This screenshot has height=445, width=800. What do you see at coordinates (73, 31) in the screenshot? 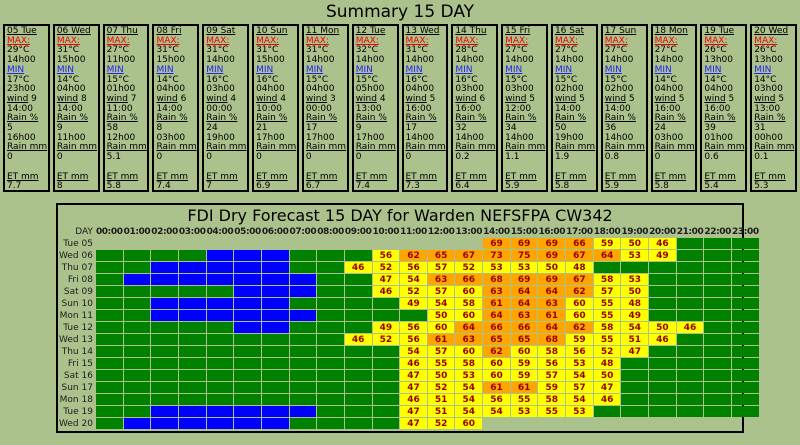
I see `day-link: 06 Wed` at bounding box center [73, 31].